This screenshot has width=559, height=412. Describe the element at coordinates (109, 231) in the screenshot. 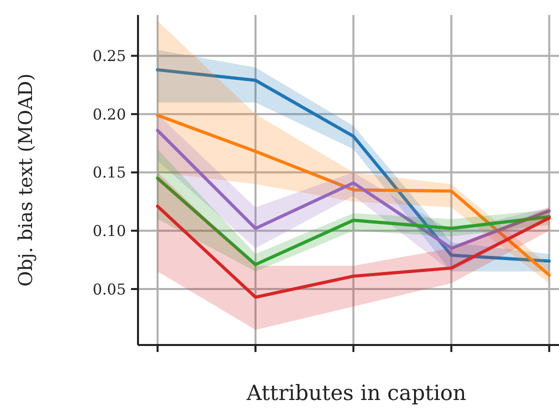

I see `y-tick-label: 0.10` at that location.